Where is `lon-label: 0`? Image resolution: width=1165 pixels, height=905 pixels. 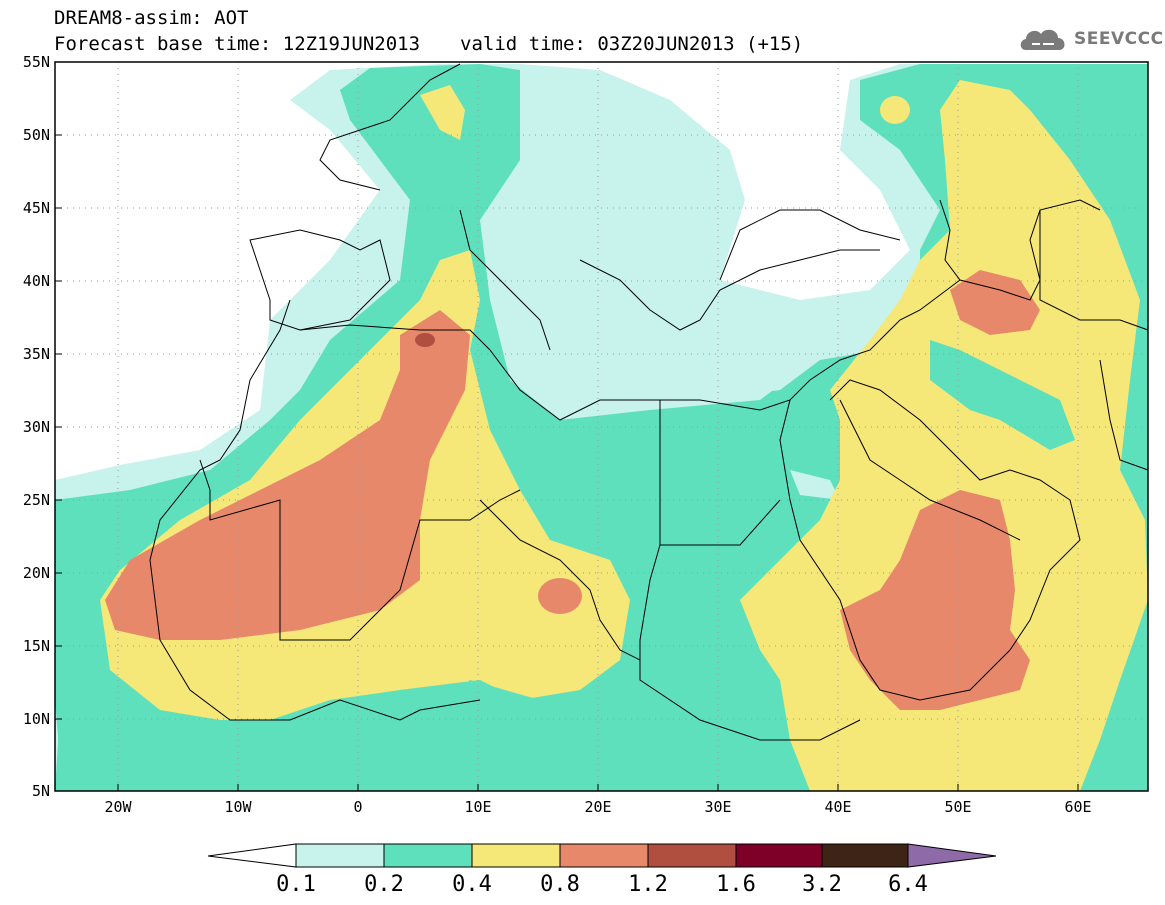
lon-label: 0 is located at coordinates (357, 807).